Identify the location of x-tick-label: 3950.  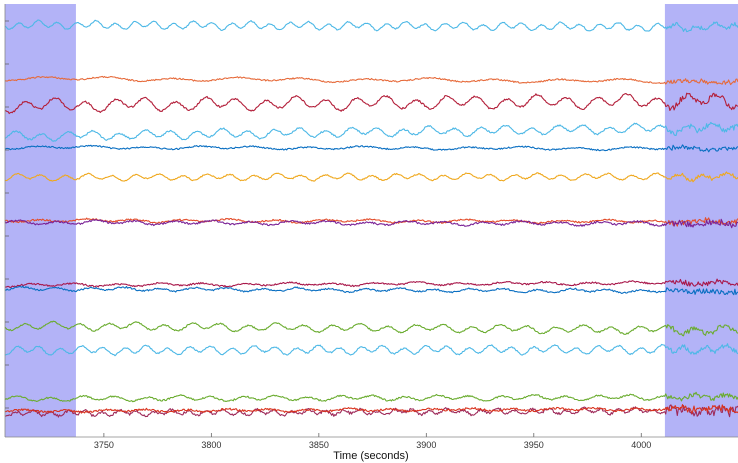
(534, 445).